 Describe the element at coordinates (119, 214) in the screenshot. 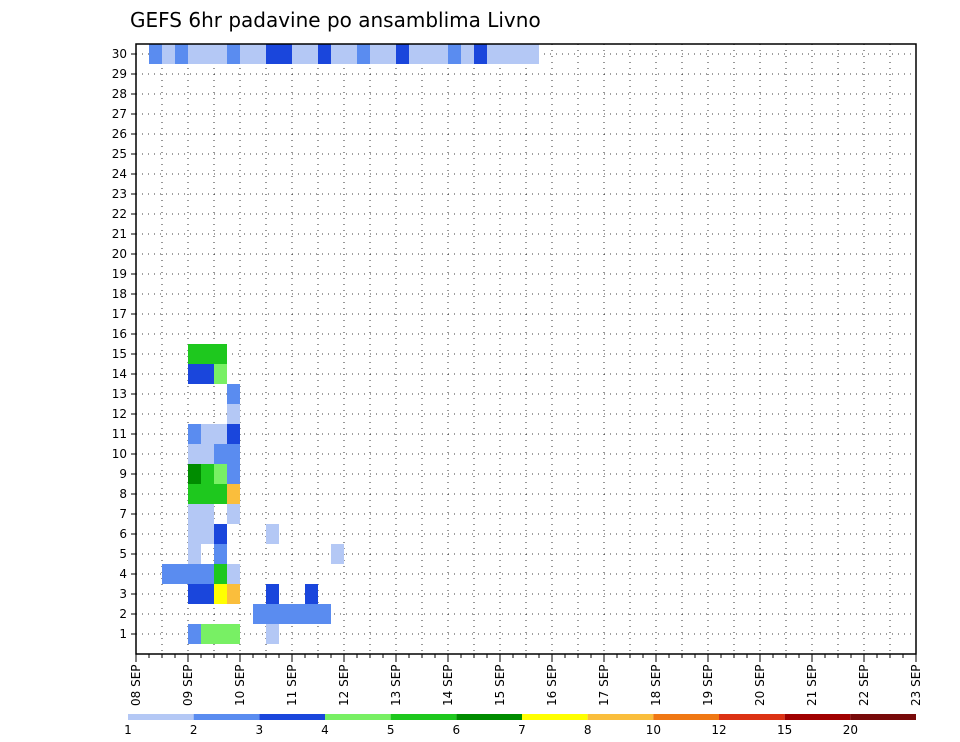

I see `y-tick-label: 22` at that location.